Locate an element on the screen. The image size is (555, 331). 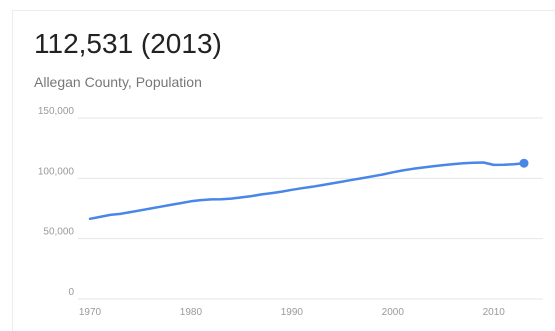
x-tick-label: 1970 is located at coordinates (90, 312).